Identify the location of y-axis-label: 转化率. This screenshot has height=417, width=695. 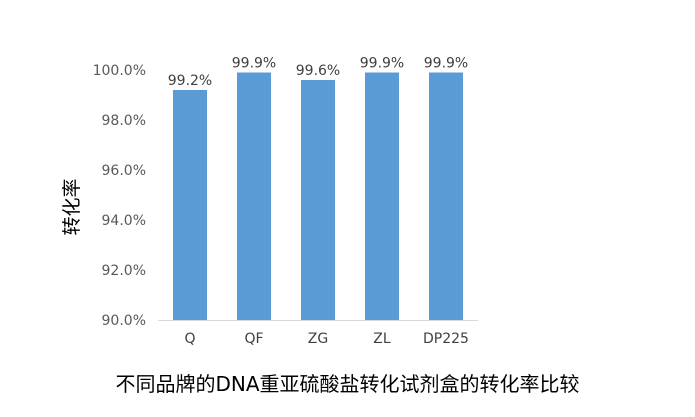
(72, 206).